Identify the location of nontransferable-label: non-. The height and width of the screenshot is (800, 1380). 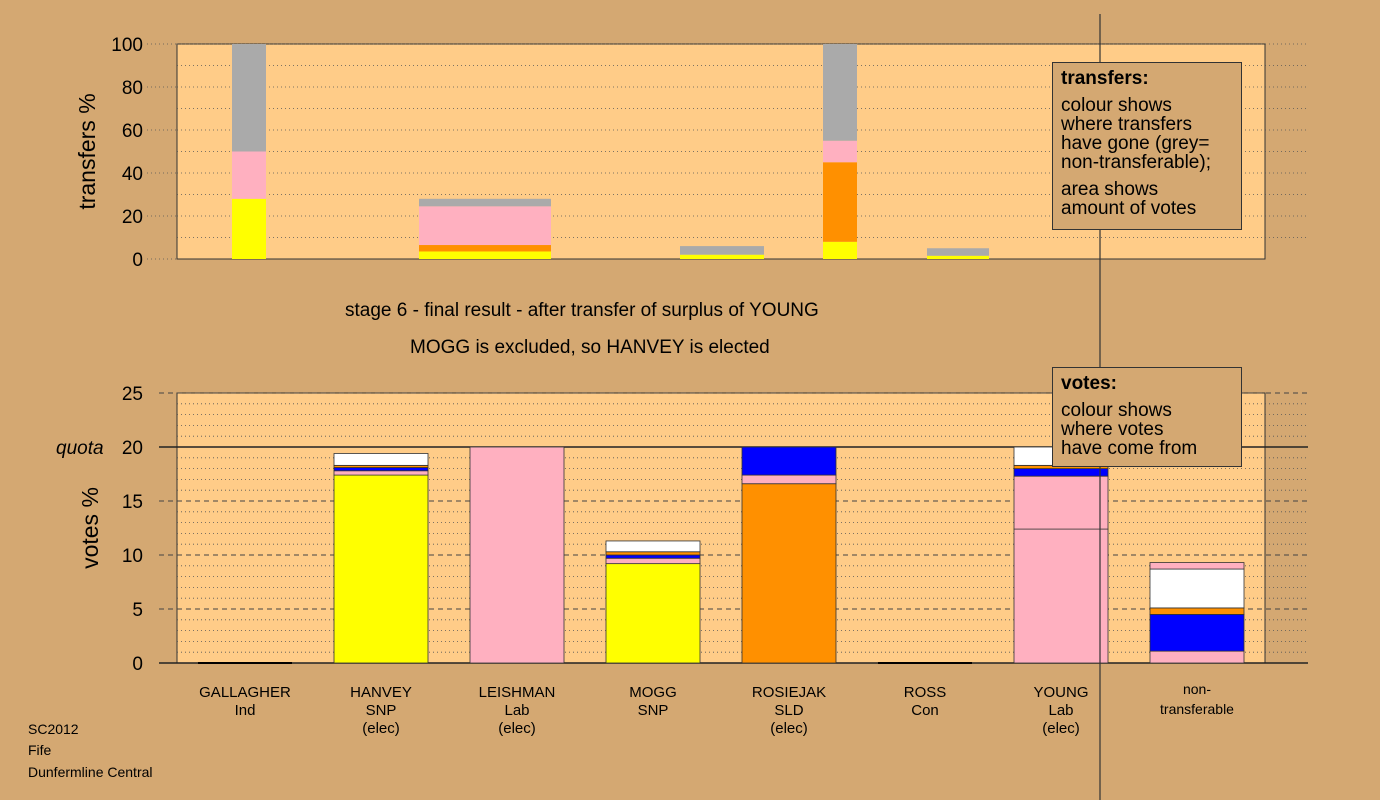
(1197, 689).